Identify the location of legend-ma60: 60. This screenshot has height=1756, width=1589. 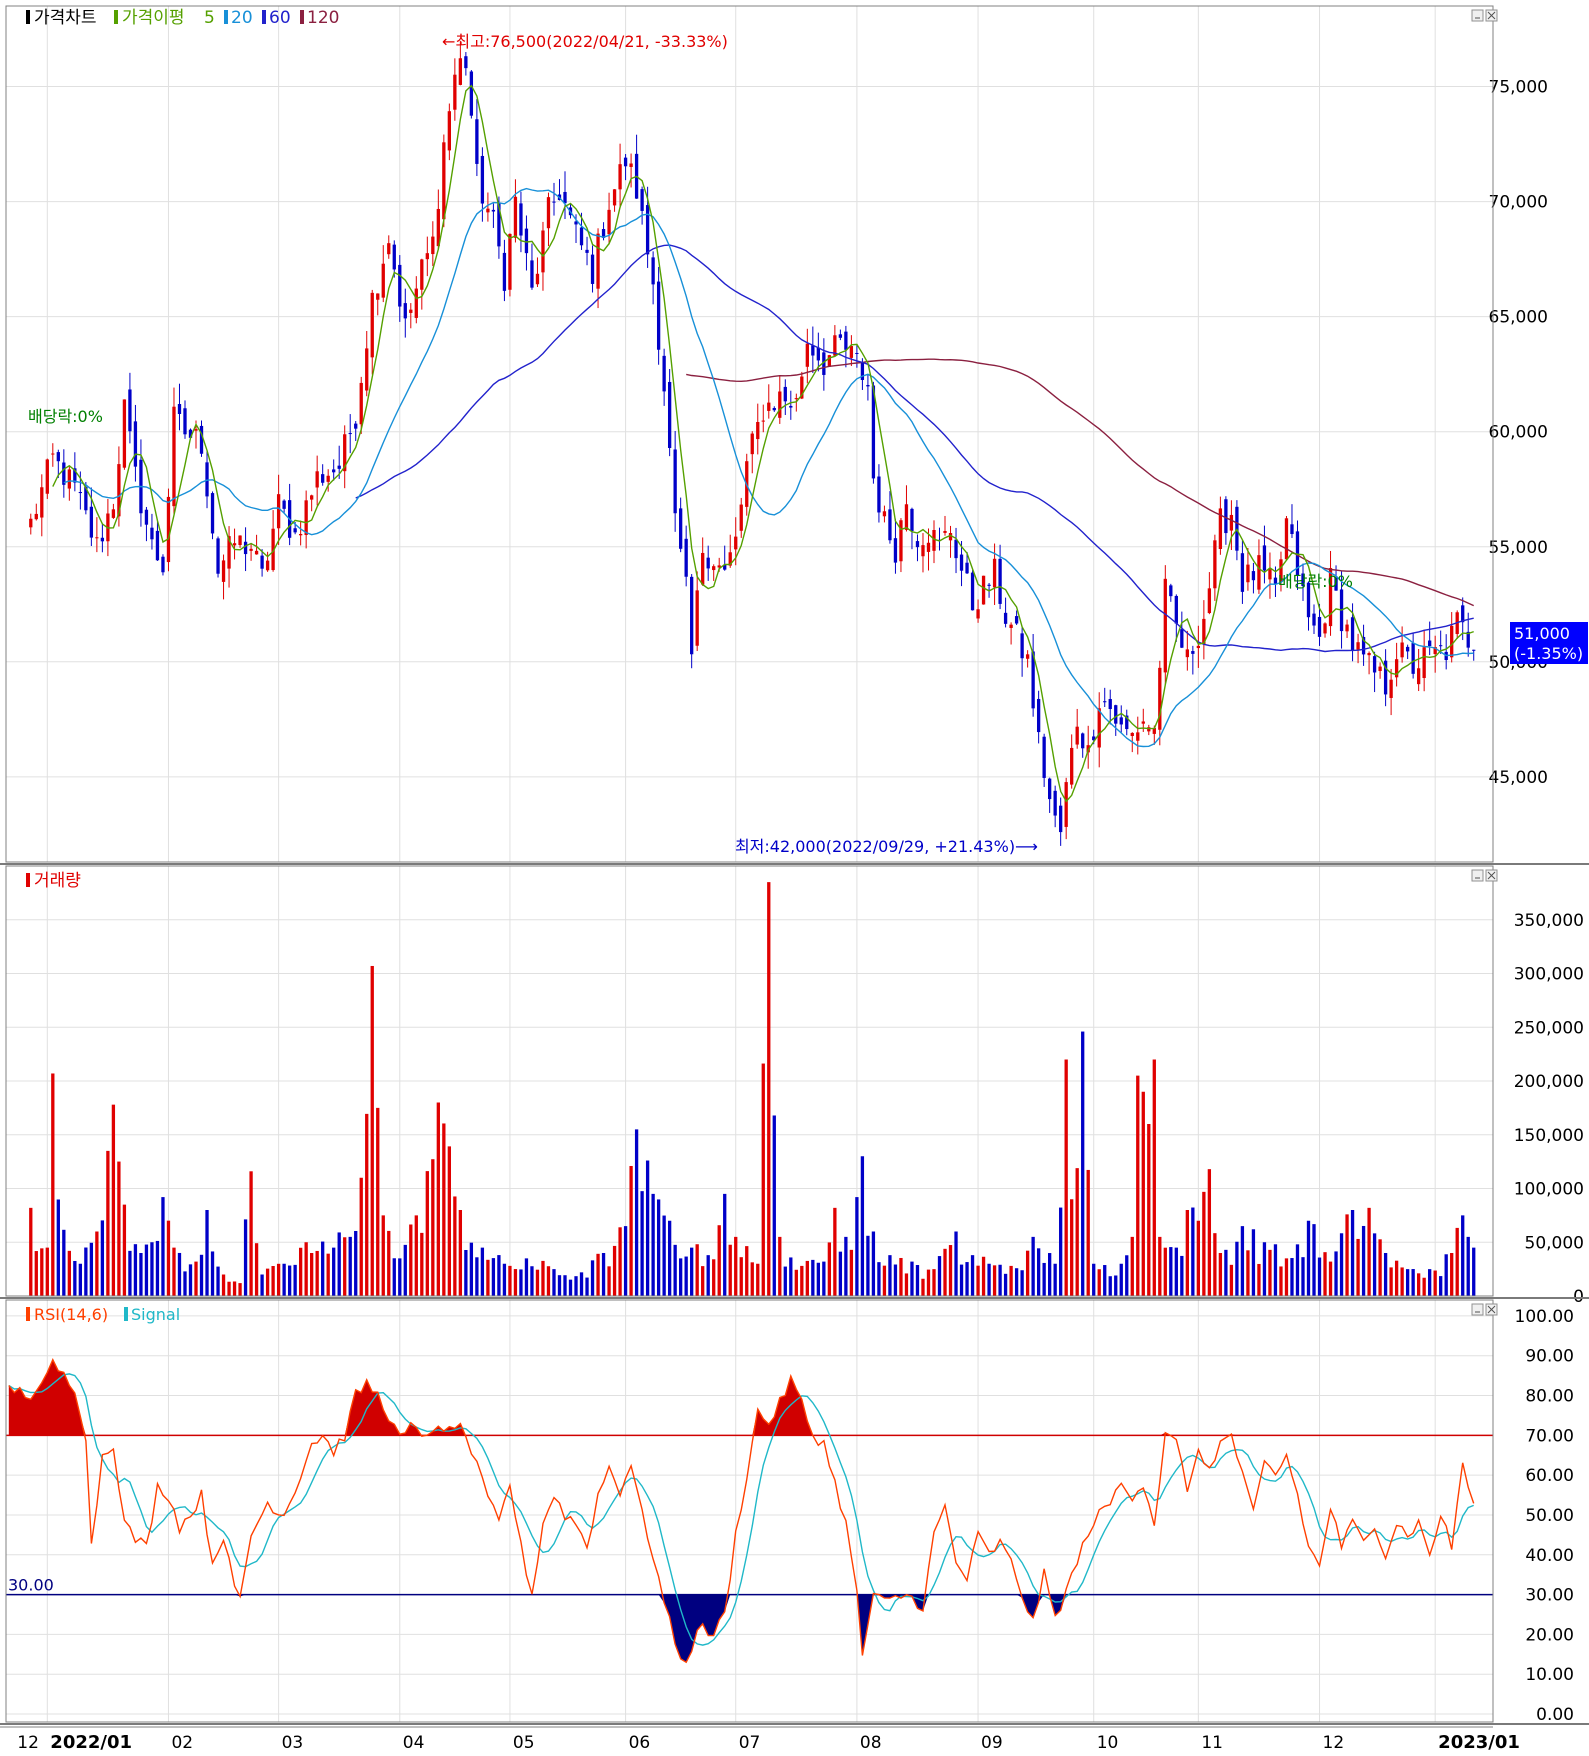
(280, 18).